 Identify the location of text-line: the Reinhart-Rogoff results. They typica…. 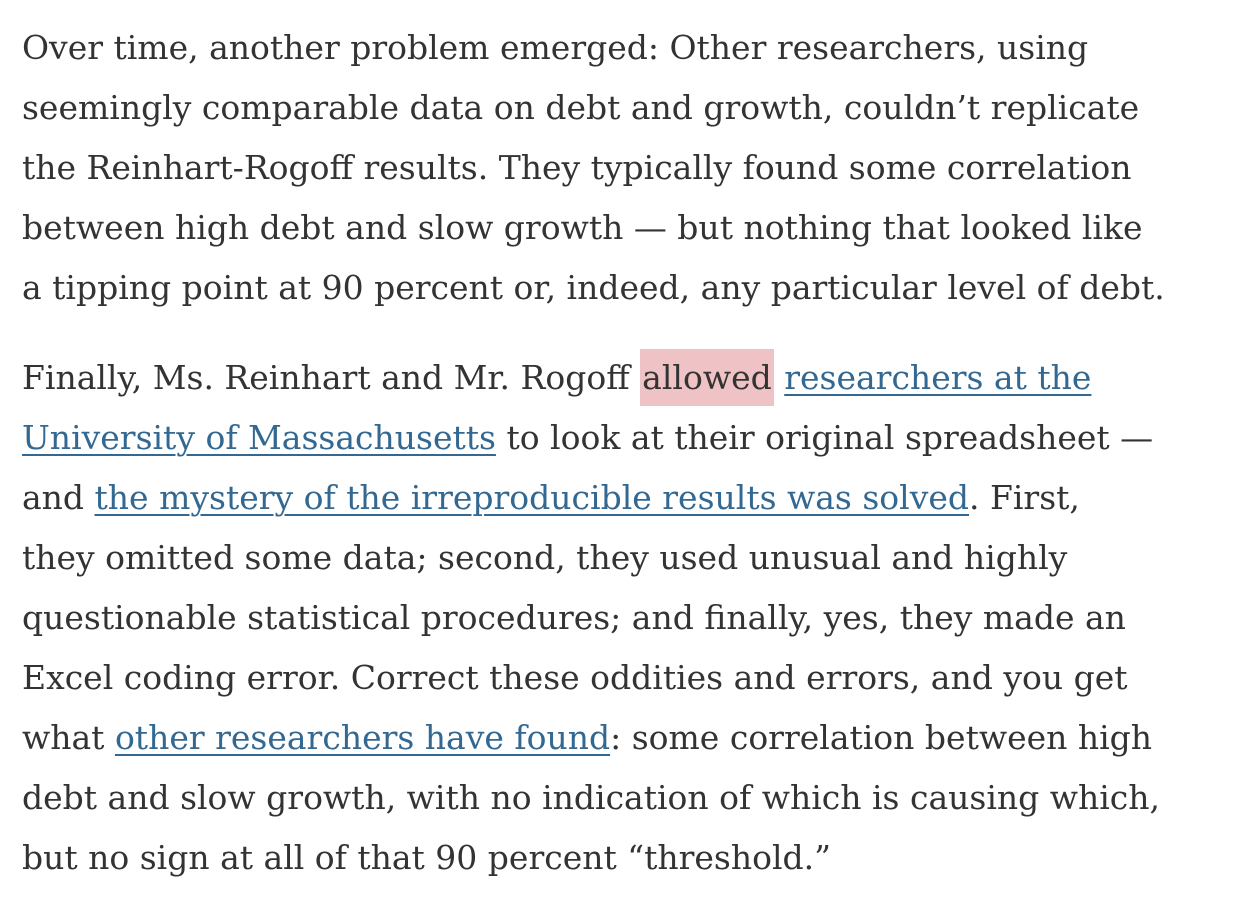
(593, 168).